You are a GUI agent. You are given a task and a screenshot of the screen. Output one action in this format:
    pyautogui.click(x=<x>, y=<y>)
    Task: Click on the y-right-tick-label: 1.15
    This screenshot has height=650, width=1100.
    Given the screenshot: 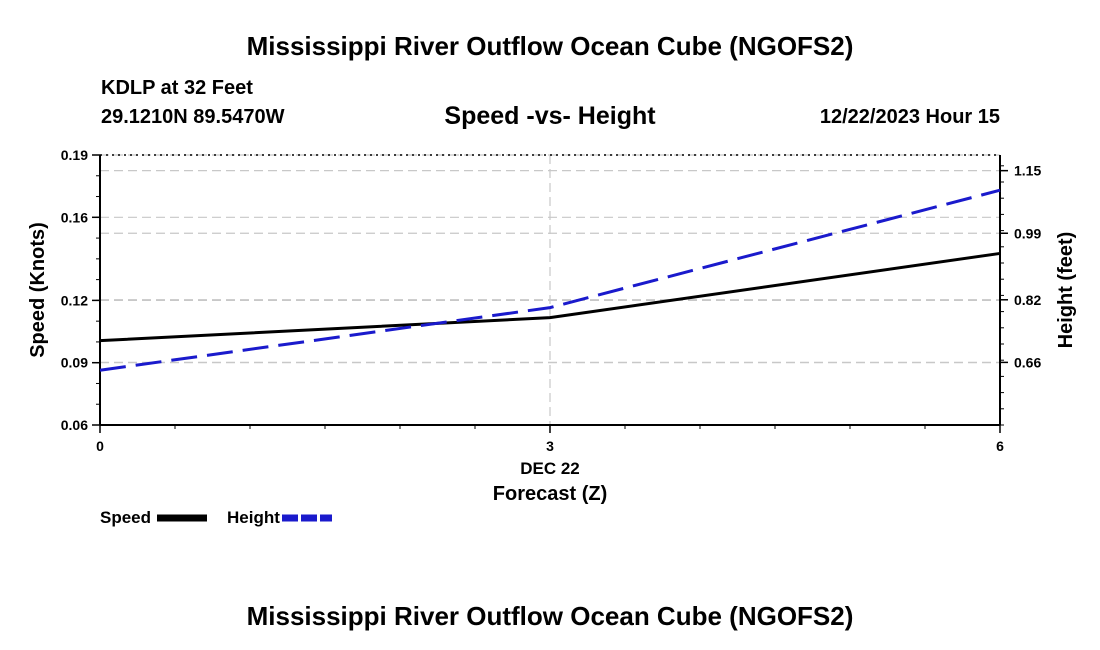 What is the action you would take?
    pyautogui.click(x=1027, y=171)
    